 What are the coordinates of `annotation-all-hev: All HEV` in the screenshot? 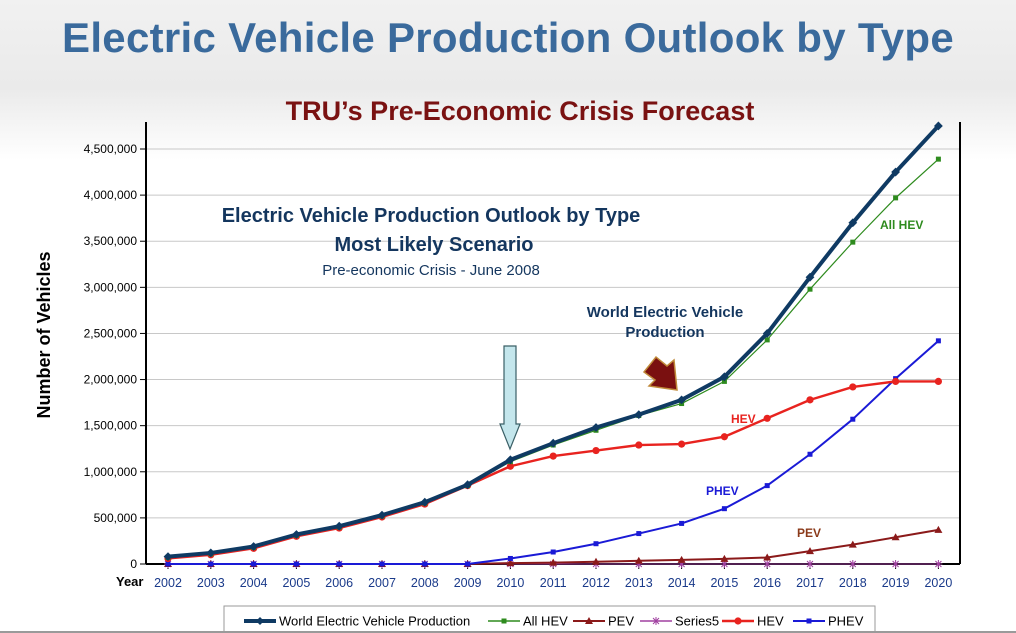 It's located at (901, 225).